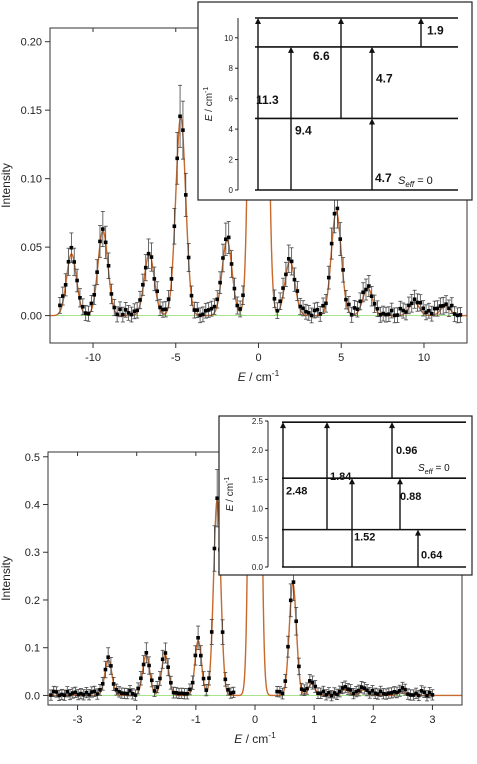  Describe the element at coordinates (32, 601) in the screenshot. I see `y-tick-label: 0.2` at that location.